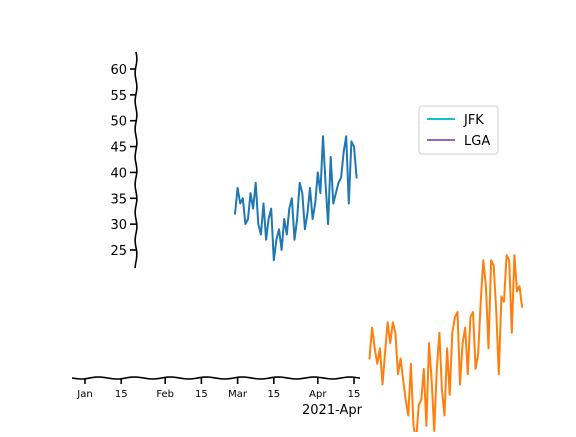 This screenshot has width=576, height=437. I want to click on x-offset-label: 2021-Apr, so click(332, 410).